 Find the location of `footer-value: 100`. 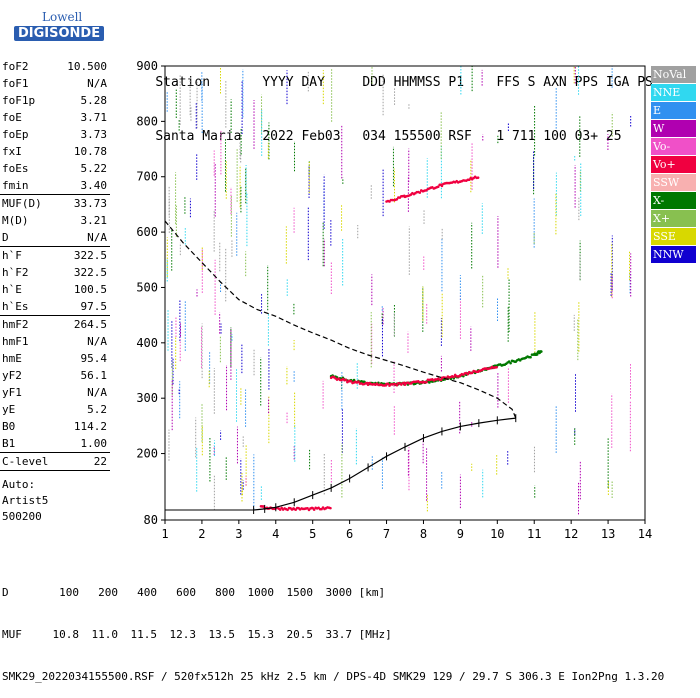

footer-value: 100 is located at coordinates (69, 592).